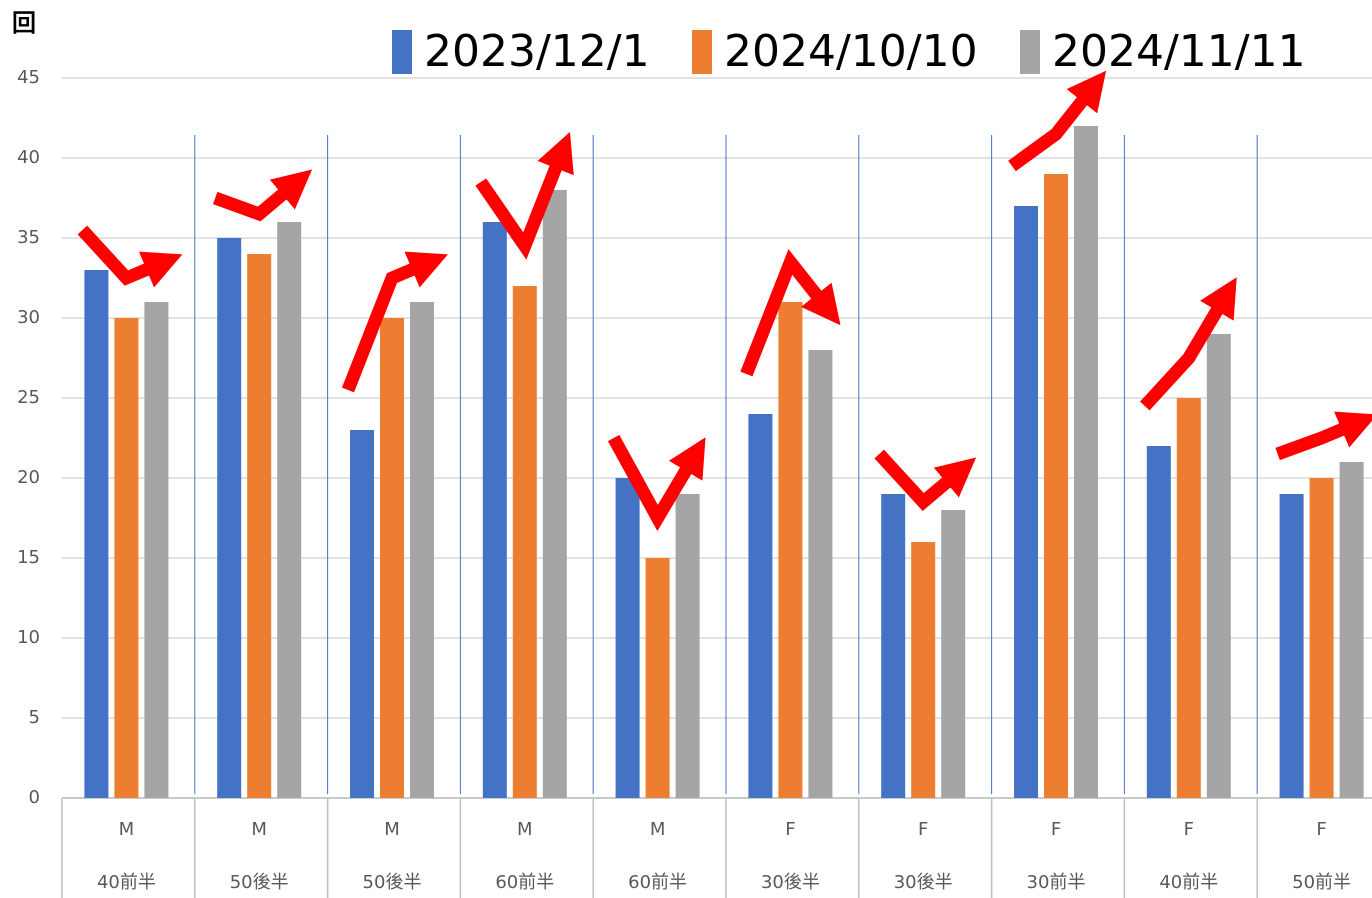 The image size is (1372, 898). Describe the element at coordinates (1321, 882) in the screenshot. I see `x-tick-label: 50前半` at that location.